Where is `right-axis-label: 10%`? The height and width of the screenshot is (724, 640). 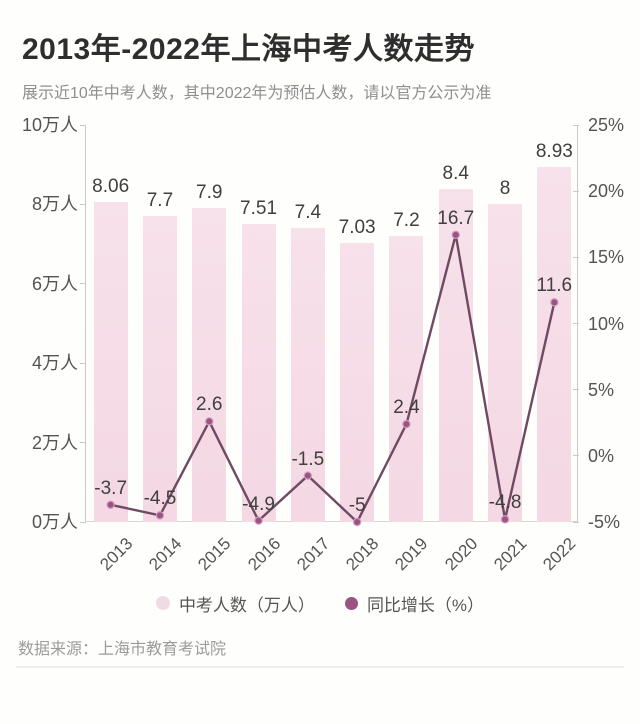
right-axis-label: 10% is located at coordinates (606, 323).